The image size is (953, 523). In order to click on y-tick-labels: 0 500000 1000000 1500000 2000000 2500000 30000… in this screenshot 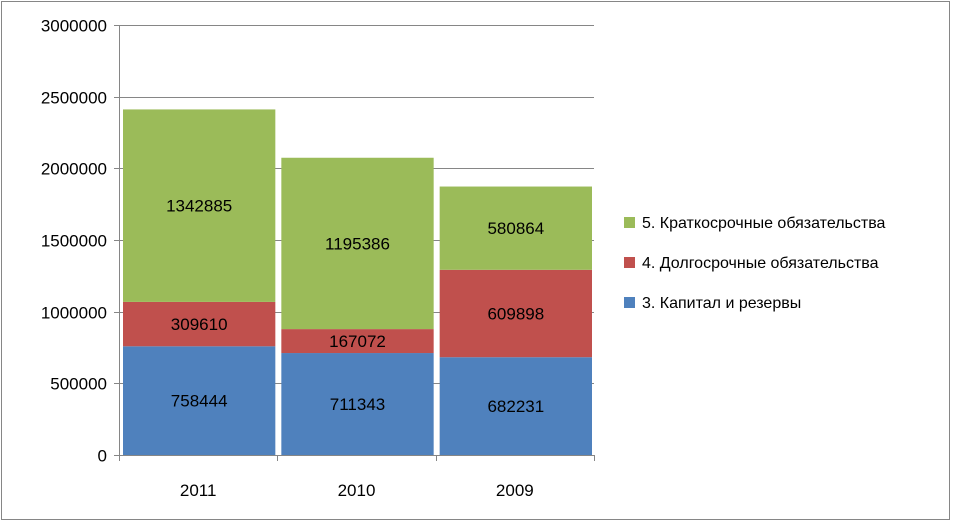, I will do `click(74, 241)`.